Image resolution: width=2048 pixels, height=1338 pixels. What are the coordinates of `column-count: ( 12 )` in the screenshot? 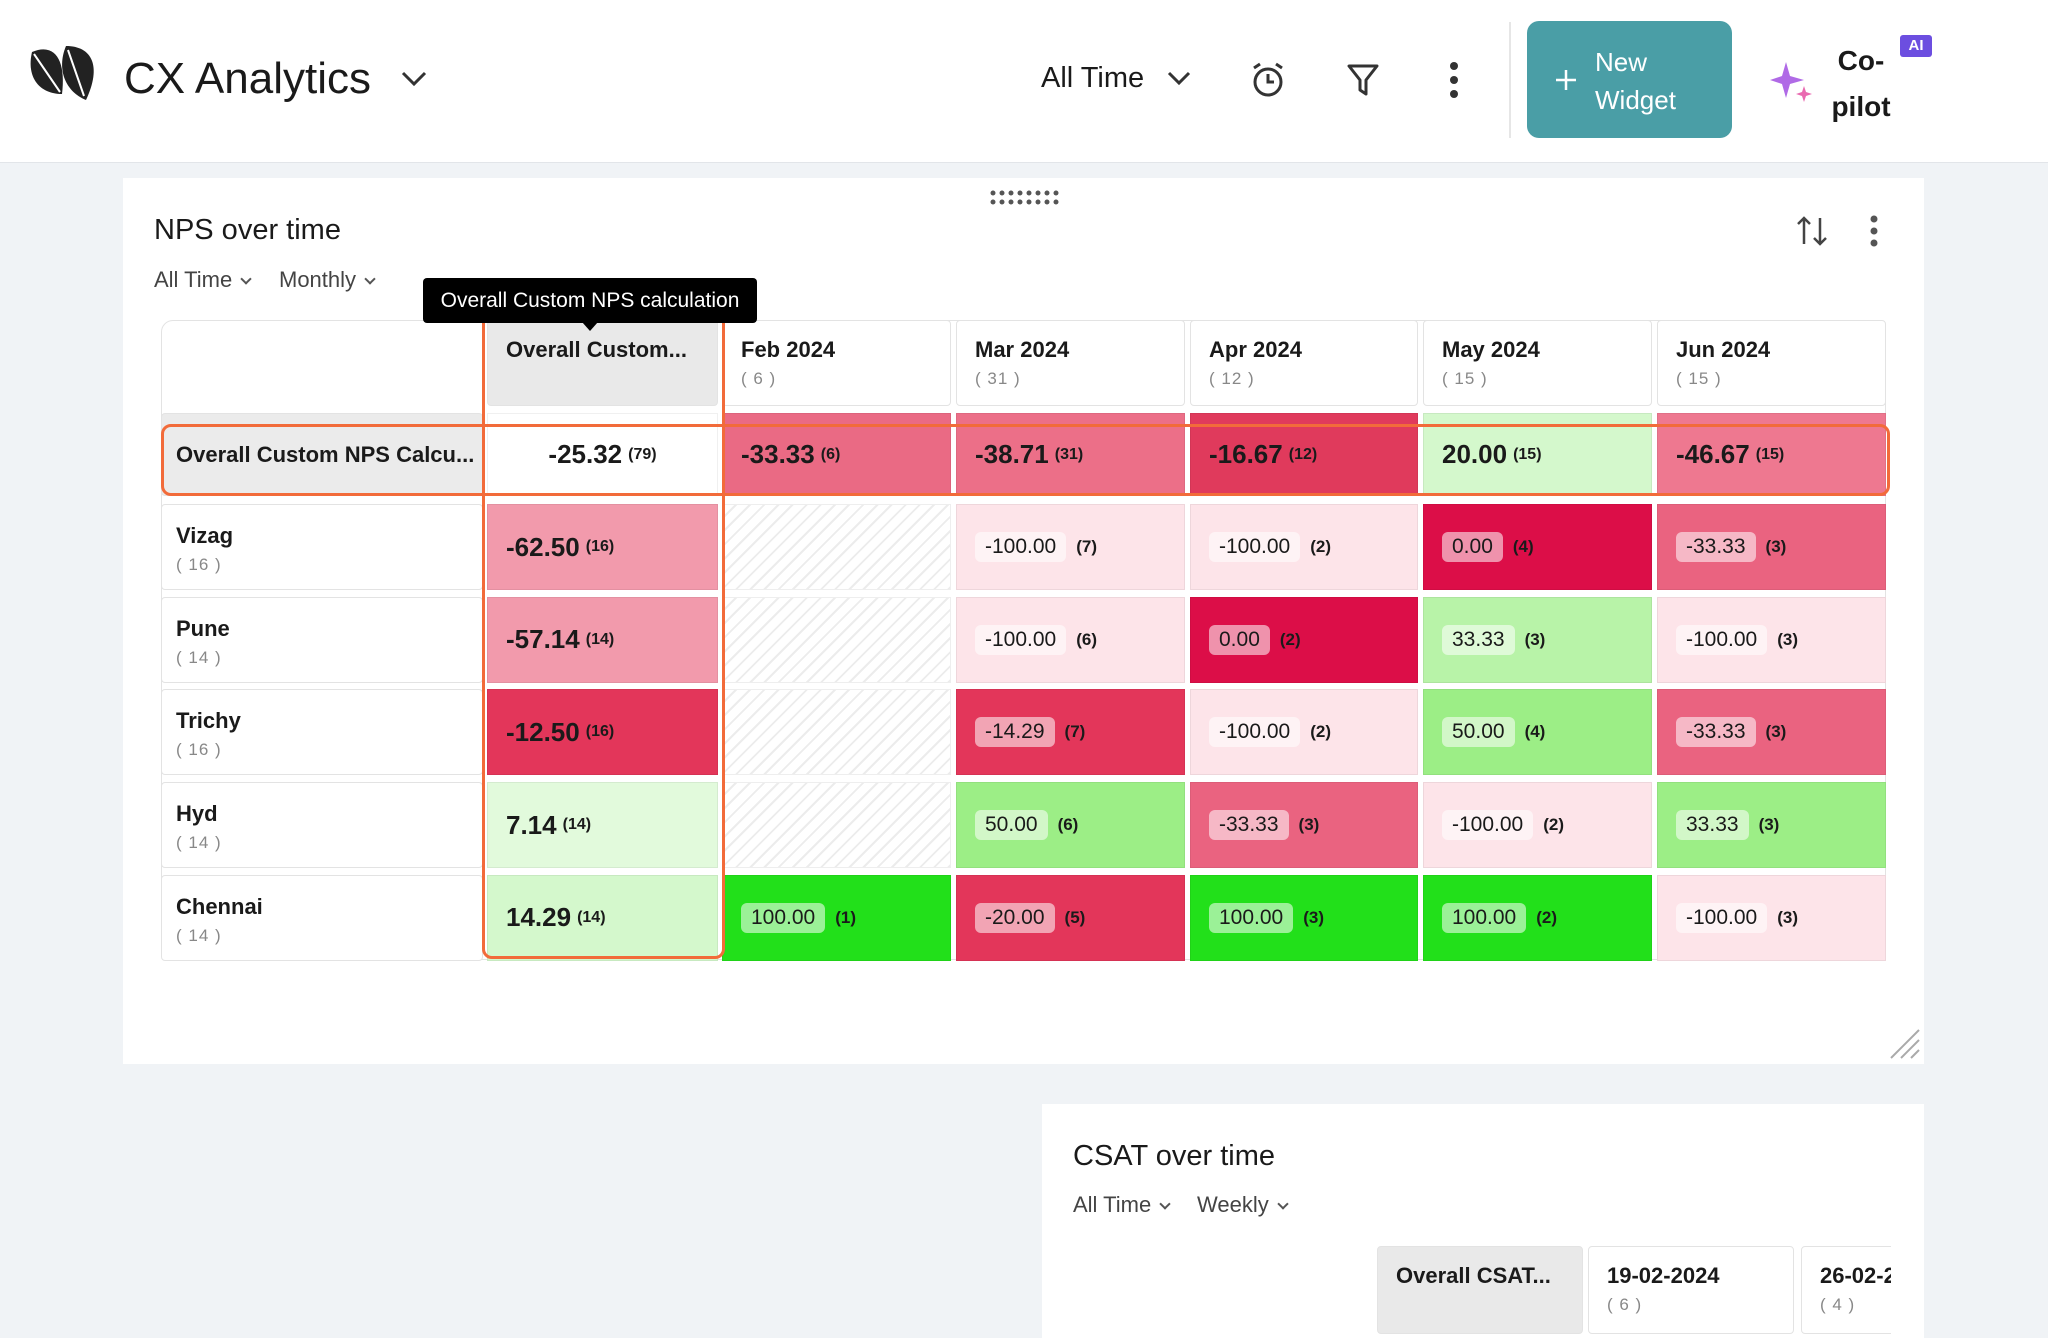 It's located at (1232, 378).